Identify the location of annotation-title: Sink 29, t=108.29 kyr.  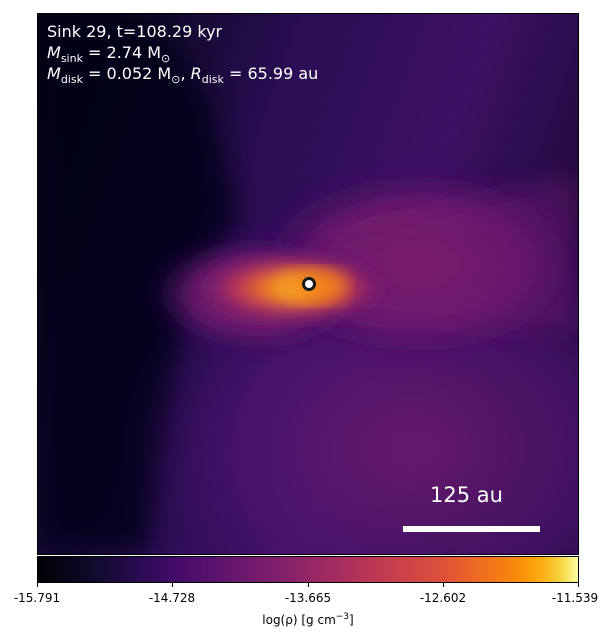
(135, 31).